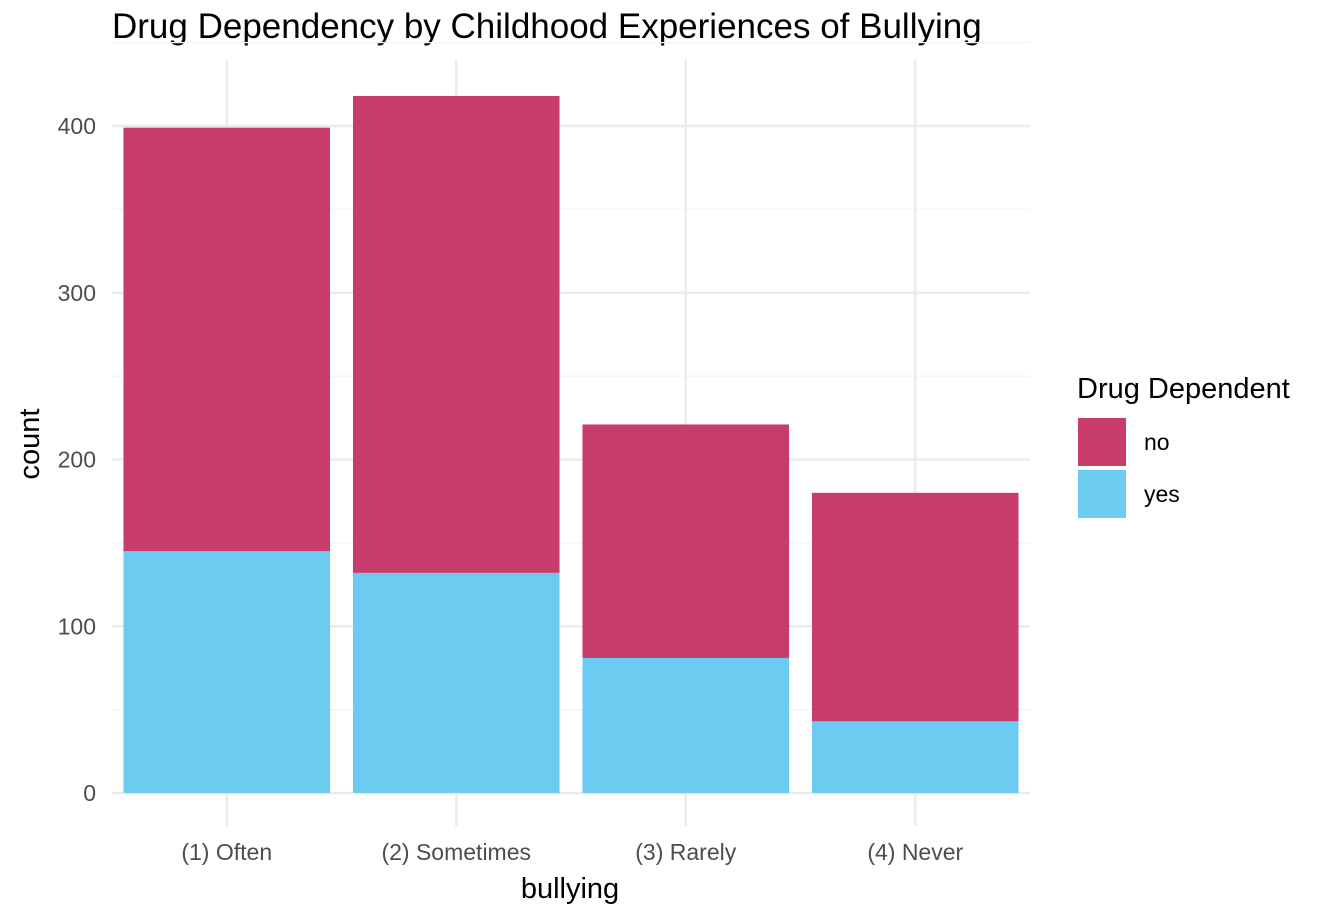 The width and height of the screenshot is (1330, 916). What do you see at coordinates (1183, 445) in the screenshot?
I see `legend: Drug Dependent no yes` at bounding box center [1183, 445].